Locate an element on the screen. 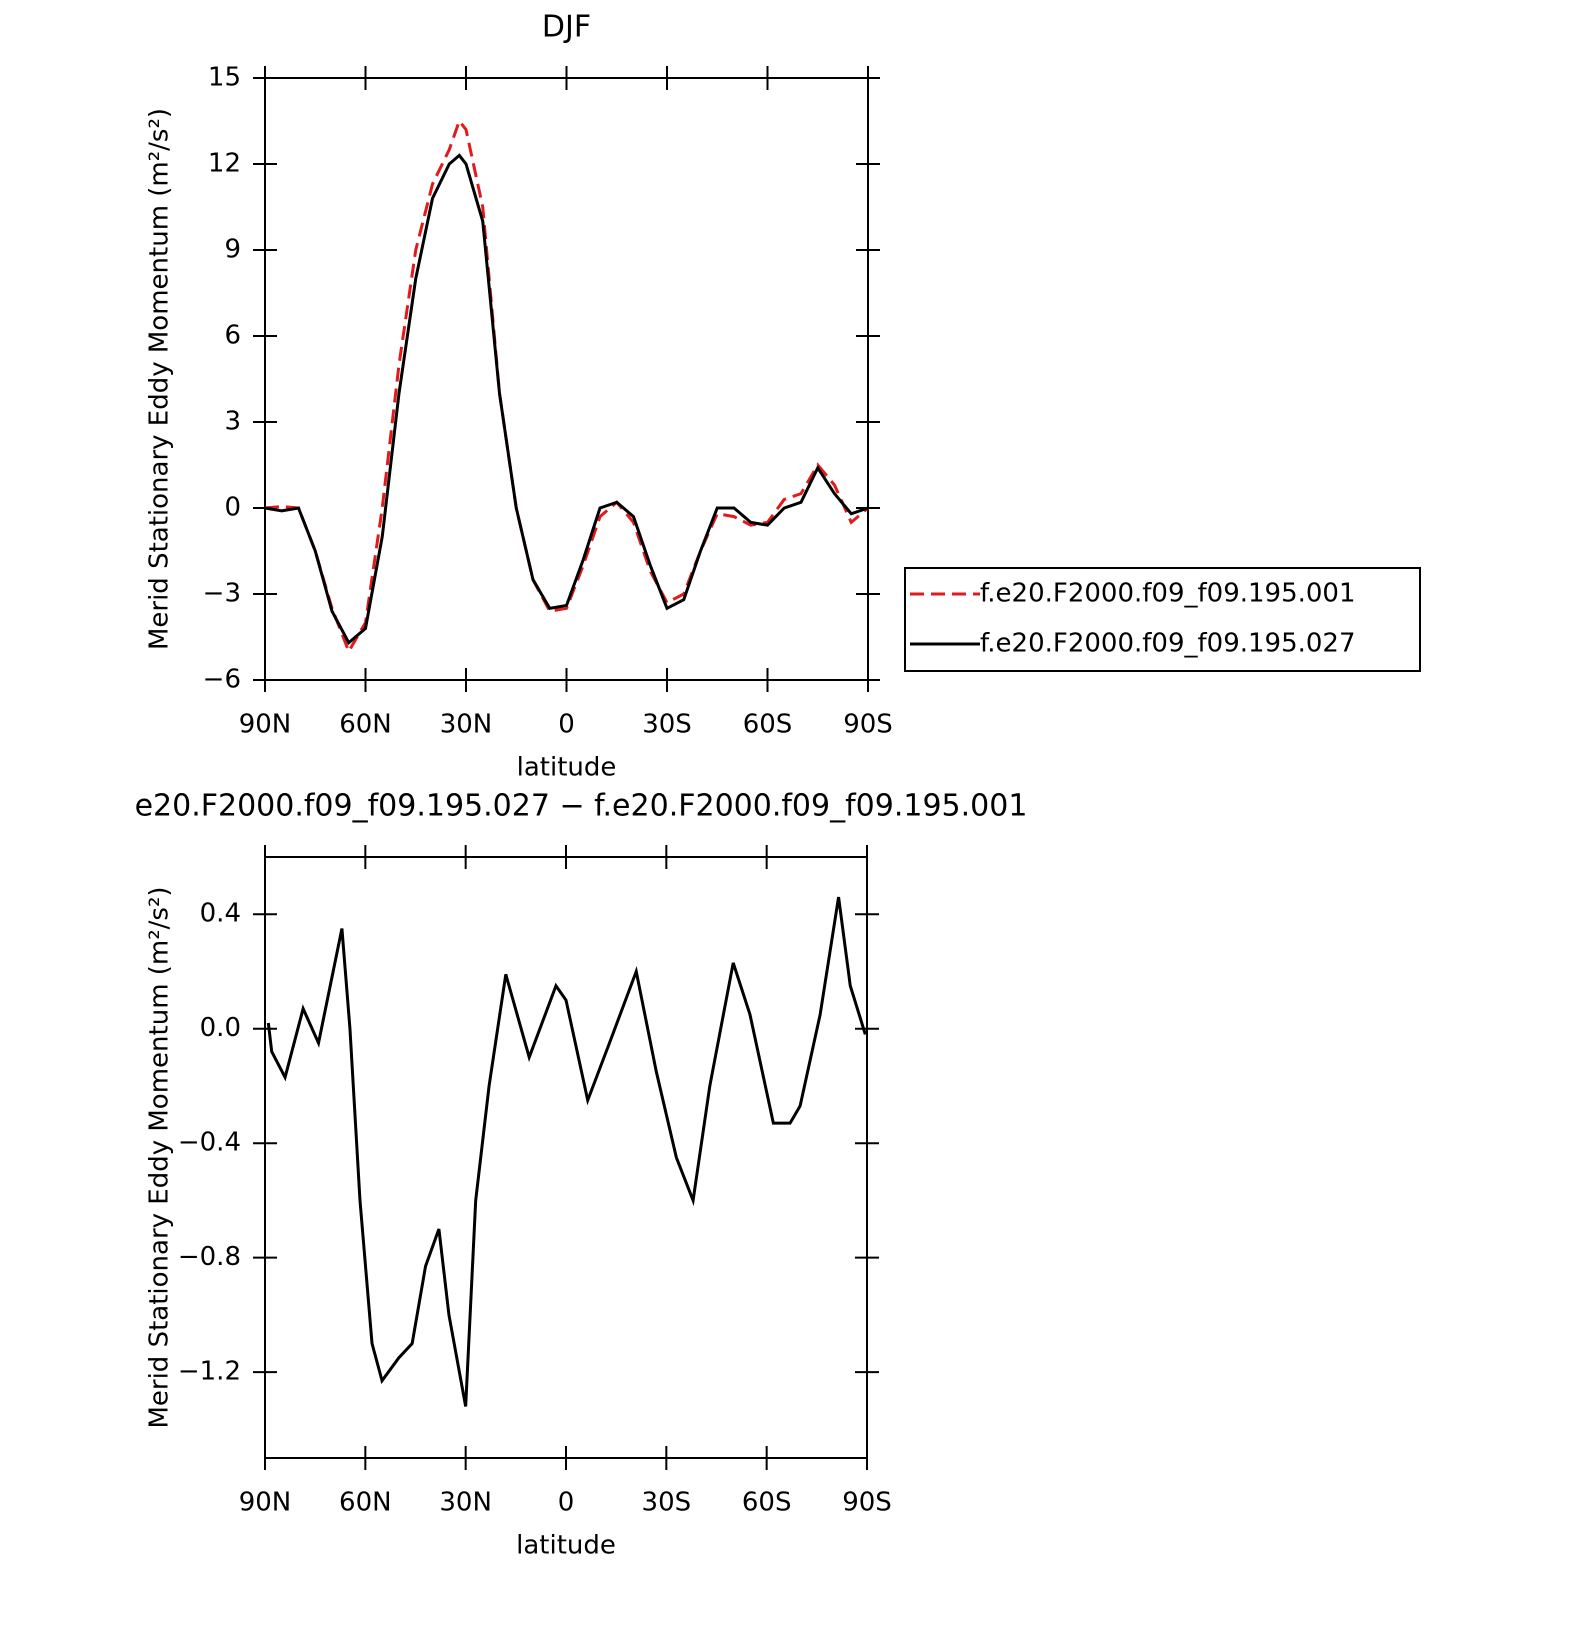  y-tick-label: 0 is located at coordinates (232, 508).